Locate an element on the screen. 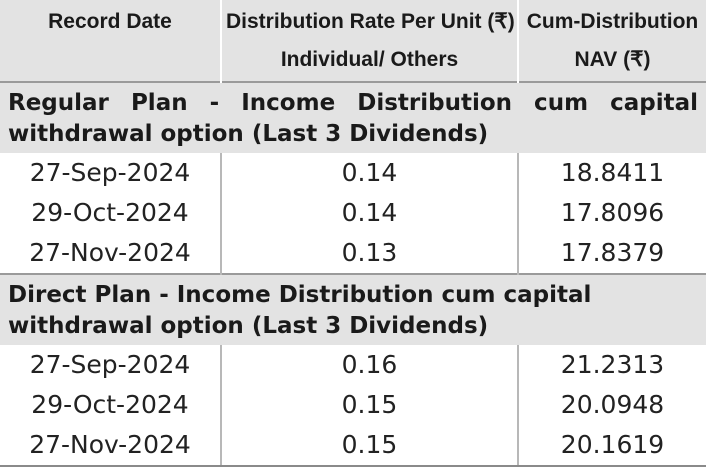  table-row: 27-Sep-2024 0.14 18.8411 is located at coordinates (353, 173).